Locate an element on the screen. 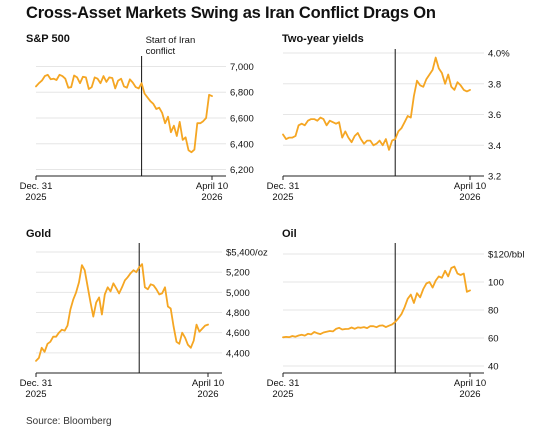 The width and height of the screenshot is (553, 438). sp500-ytick-label: 6,600 is located at coordinates (242, 119).